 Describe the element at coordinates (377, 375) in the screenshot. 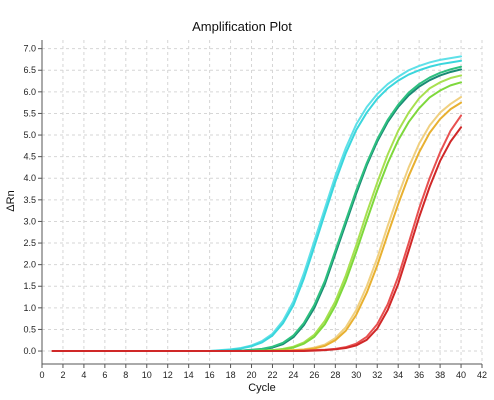

I see `x-tick-label-16: 32` at that location.